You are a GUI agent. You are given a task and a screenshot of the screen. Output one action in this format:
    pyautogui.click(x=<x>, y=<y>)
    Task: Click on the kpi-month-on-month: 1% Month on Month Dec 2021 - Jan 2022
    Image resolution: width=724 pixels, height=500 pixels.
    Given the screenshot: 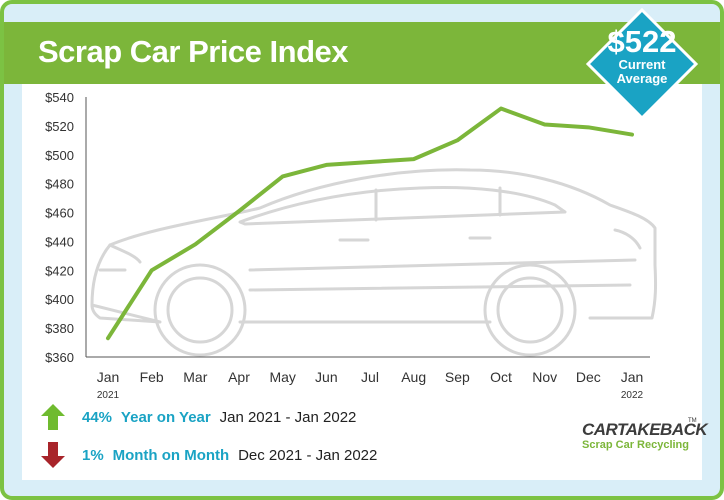 What is the action you would take?
    pyautogui.click(x=208, y=456)
    